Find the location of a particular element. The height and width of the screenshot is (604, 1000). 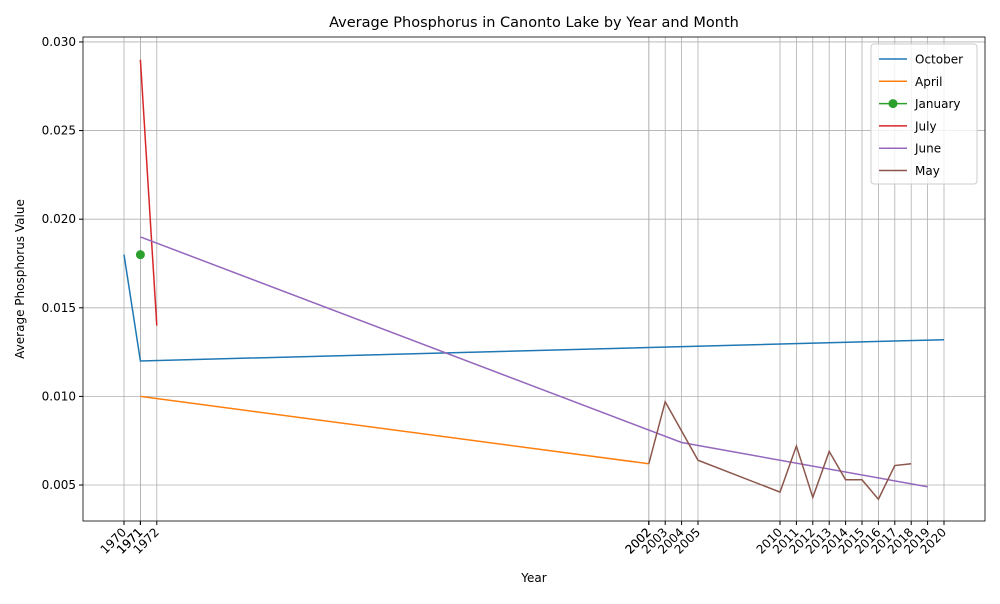

y-tick-label: 0.025 is located at coordinates (59, 131).